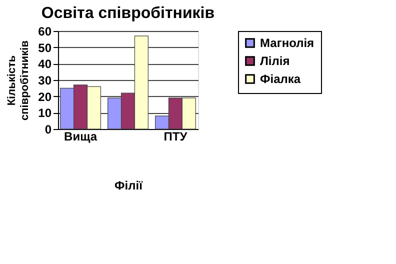 This screenshot has height=264, width=396. What do you see at coordinates (45, 97) in the screenshot?
I see `y-tick-label: 20` at bounding box center [45, 97].